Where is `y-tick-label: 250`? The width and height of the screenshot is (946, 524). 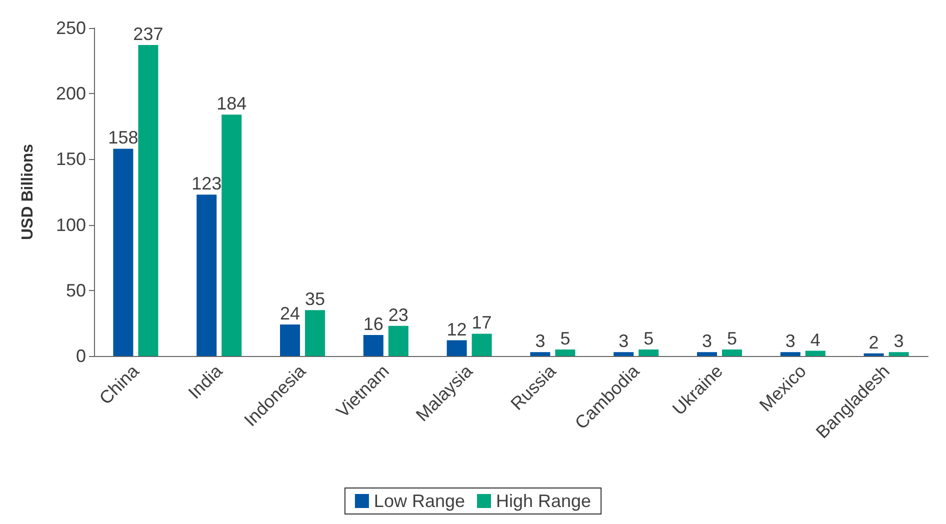 y-tick-label: 250 is located at coordinates (71, 28).